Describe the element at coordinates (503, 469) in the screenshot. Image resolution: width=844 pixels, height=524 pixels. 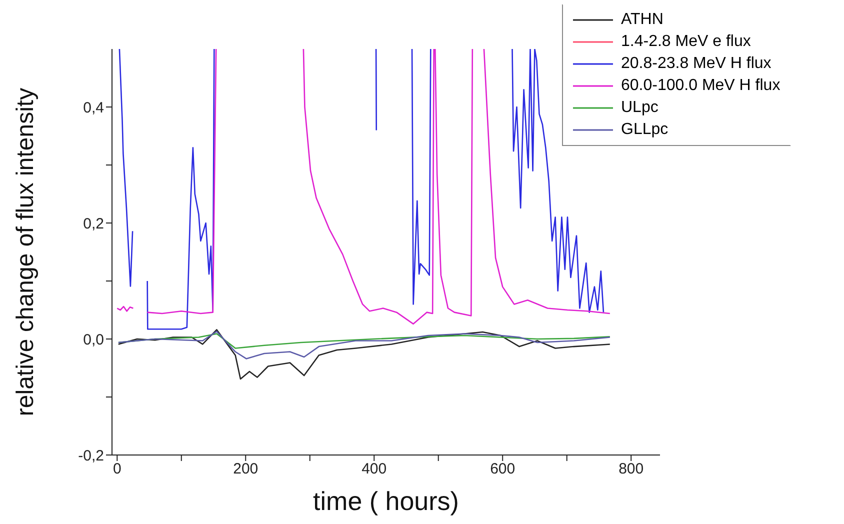
I see `x-tick-label: 600` at that location.